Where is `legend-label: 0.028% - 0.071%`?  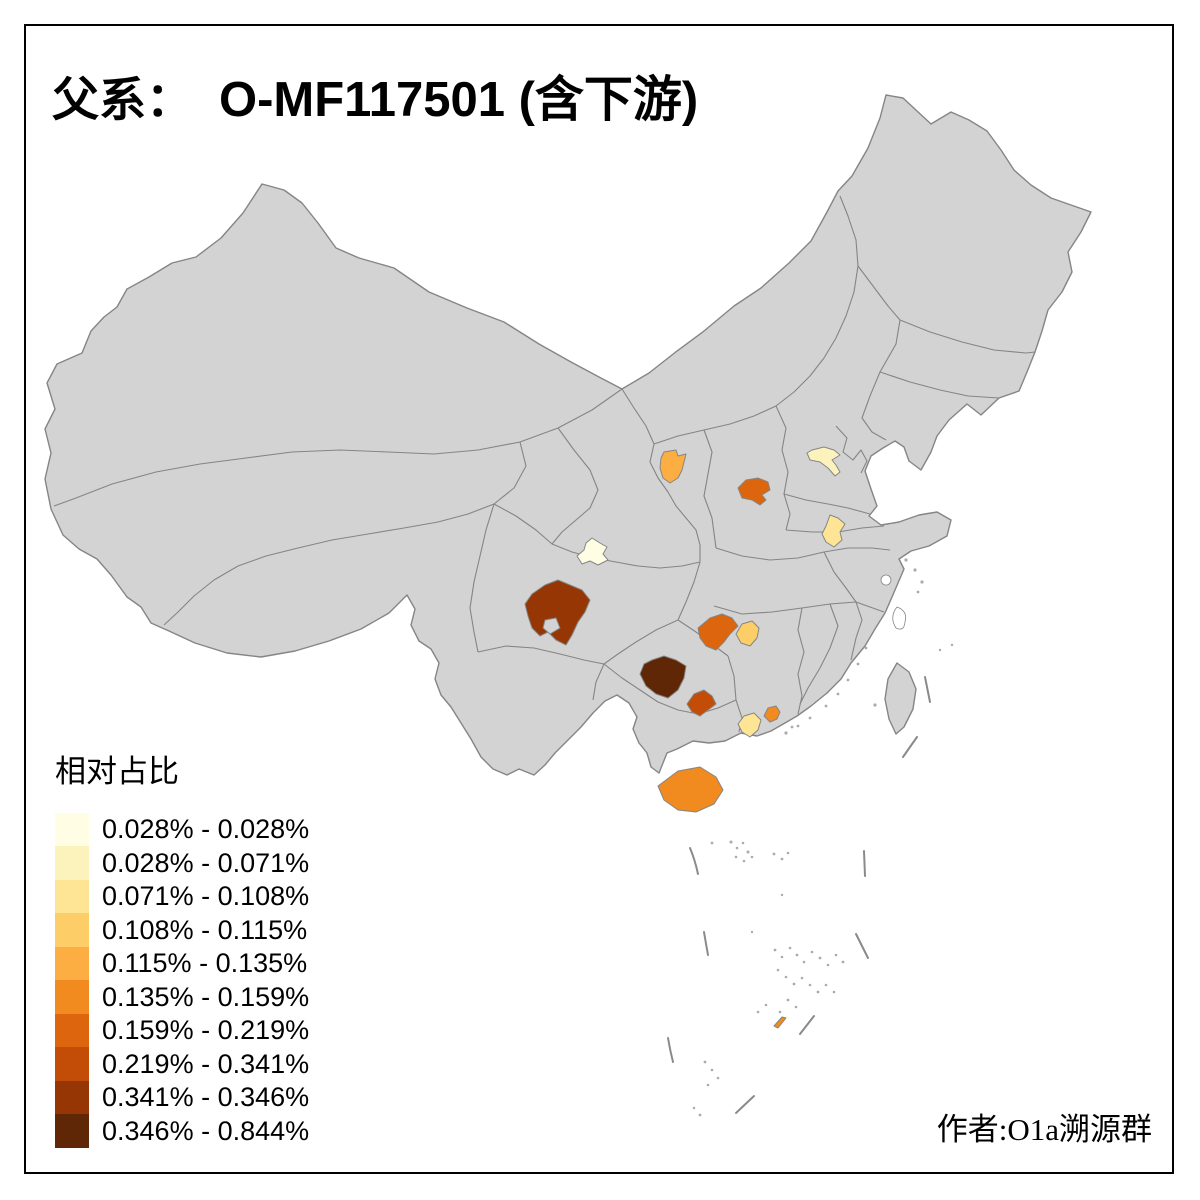
legend-label: 0.028% - 0.071% is located at coordinates (206, 862).